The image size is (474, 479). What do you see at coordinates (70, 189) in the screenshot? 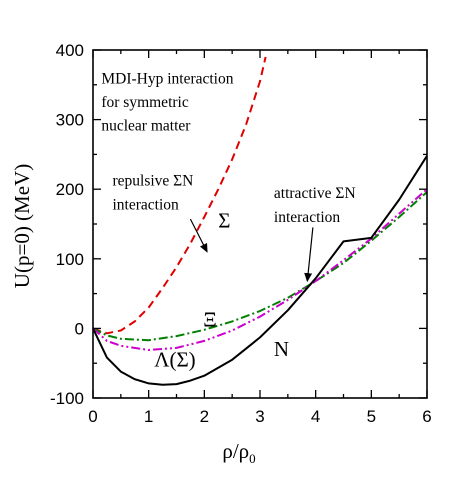
I see `y-tick-label: 200` at bounding box center [70, 189].